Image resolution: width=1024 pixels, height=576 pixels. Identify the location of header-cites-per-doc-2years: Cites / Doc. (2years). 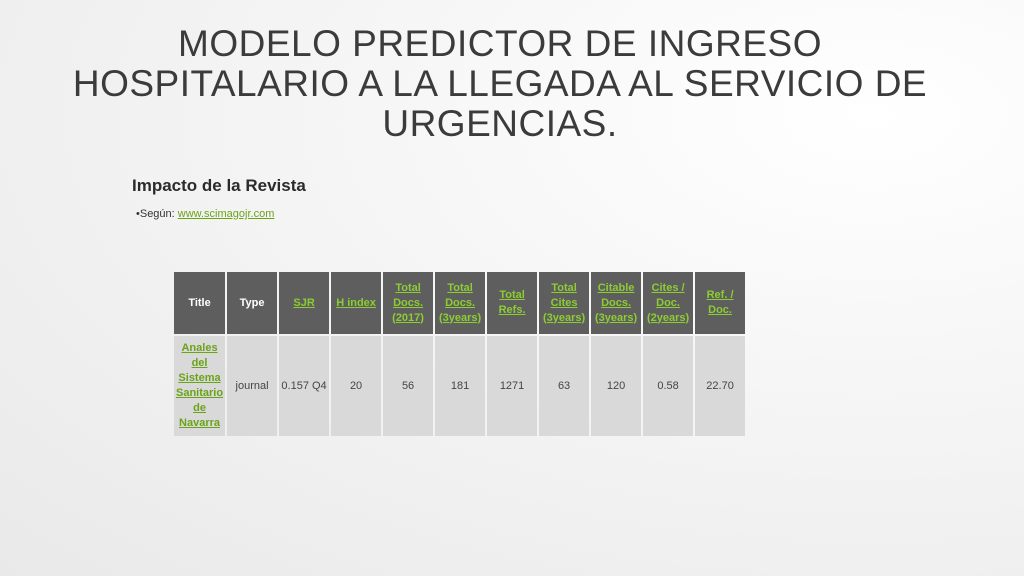
(668, 303).